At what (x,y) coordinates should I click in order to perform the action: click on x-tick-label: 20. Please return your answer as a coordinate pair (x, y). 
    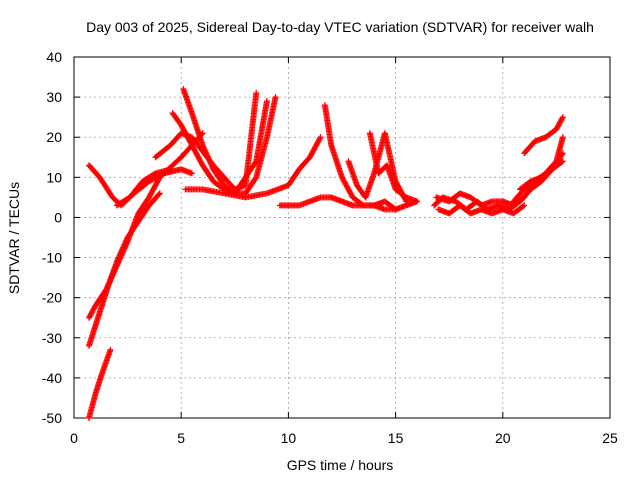
    Looking at the image, I should click on (503, 438).